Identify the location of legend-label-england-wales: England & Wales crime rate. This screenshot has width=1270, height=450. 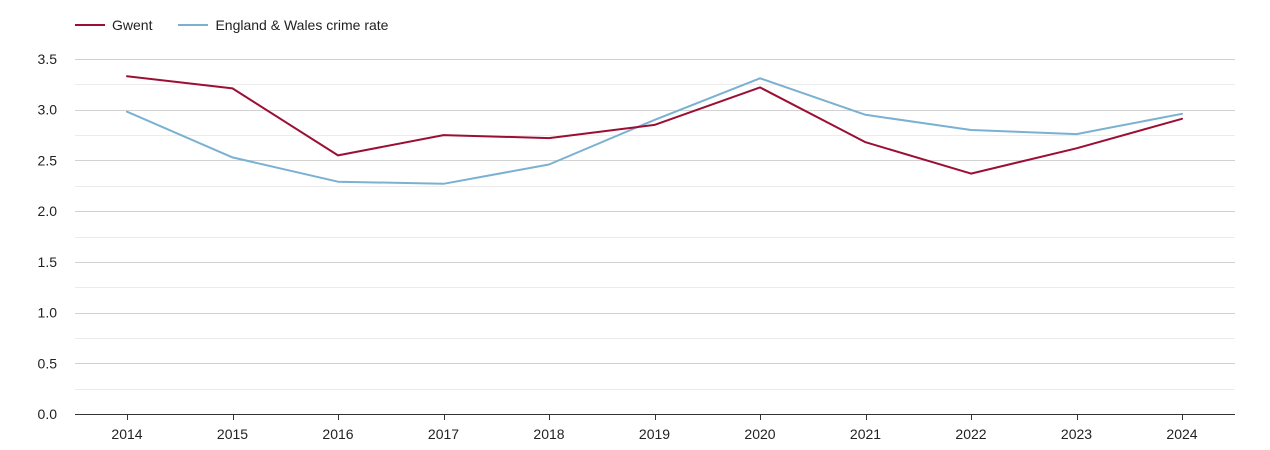
(302, 25).